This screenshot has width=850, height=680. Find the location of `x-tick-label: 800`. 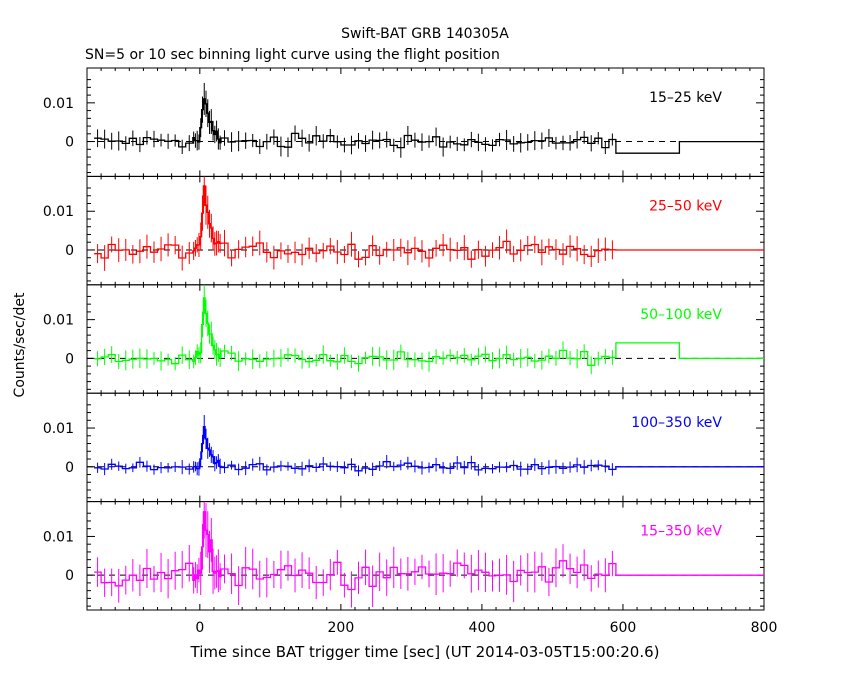

x-tick-label: 800 is located at coordinates (764, 628).